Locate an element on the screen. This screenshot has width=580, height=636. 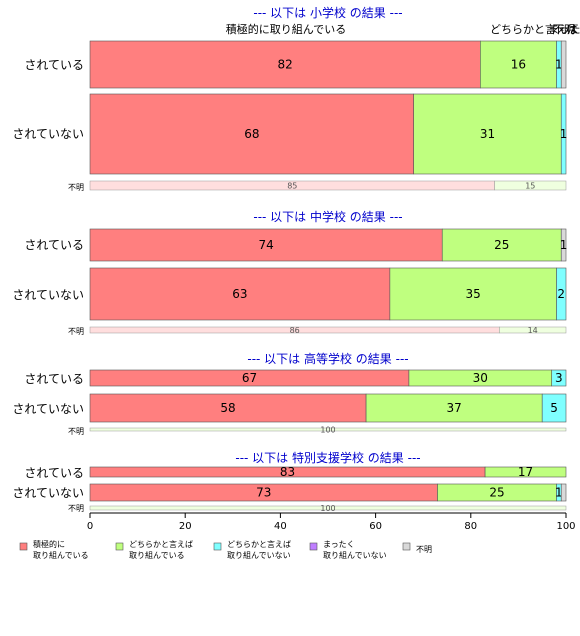
data-label: 3 is located at coordinates (559, 378).